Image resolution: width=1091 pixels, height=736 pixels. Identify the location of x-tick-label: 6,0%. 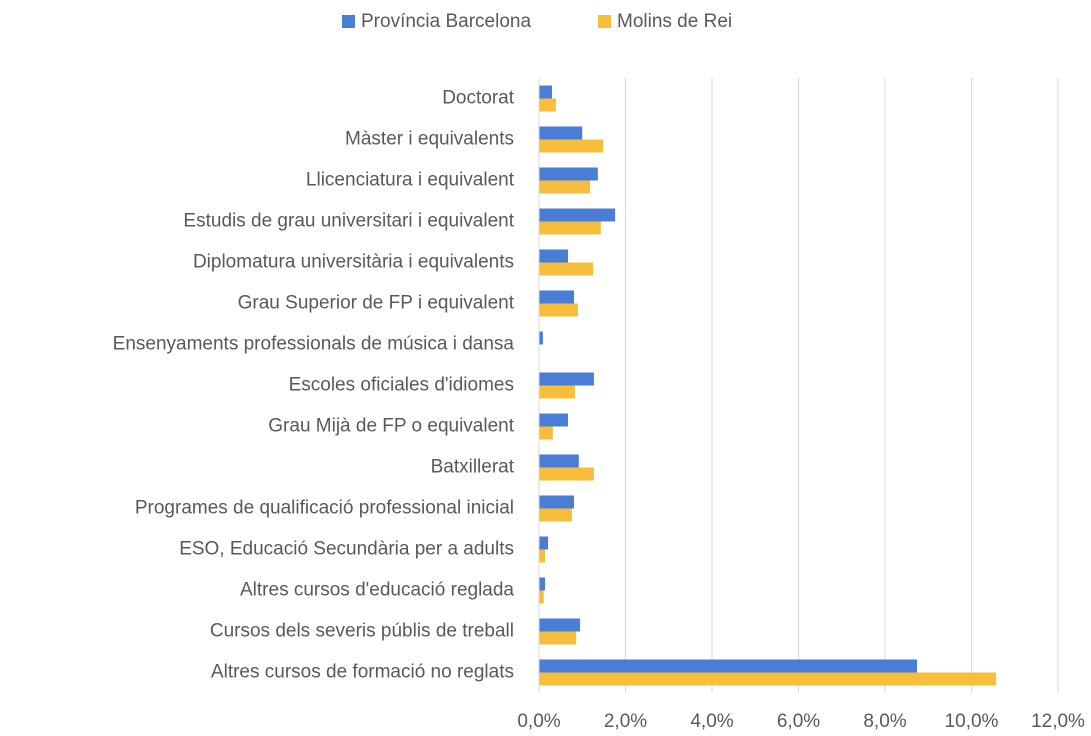
(798, 721).